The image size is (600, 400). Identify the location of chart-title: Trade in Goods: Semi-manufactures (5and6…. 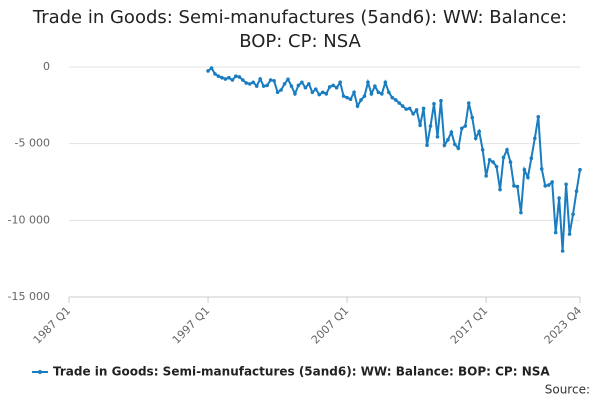
(300, 29).